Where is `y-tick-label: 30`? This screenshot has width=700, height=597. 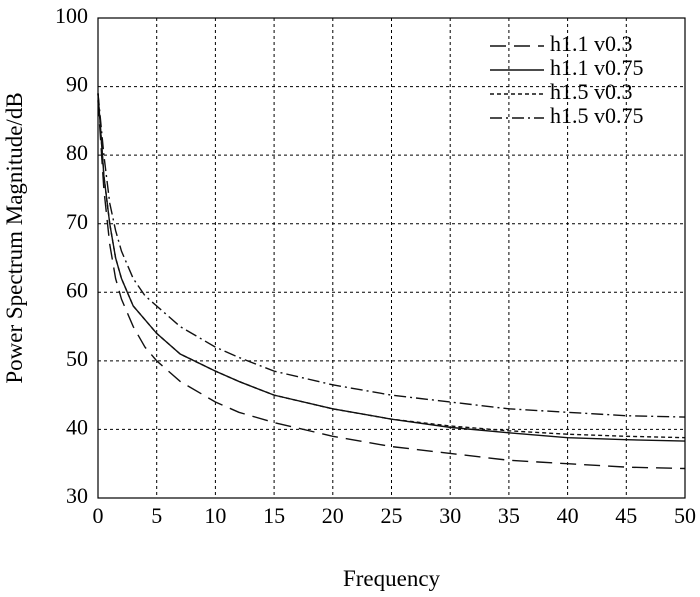 y-tick-label: 30 is located at coordinates (77, 495).